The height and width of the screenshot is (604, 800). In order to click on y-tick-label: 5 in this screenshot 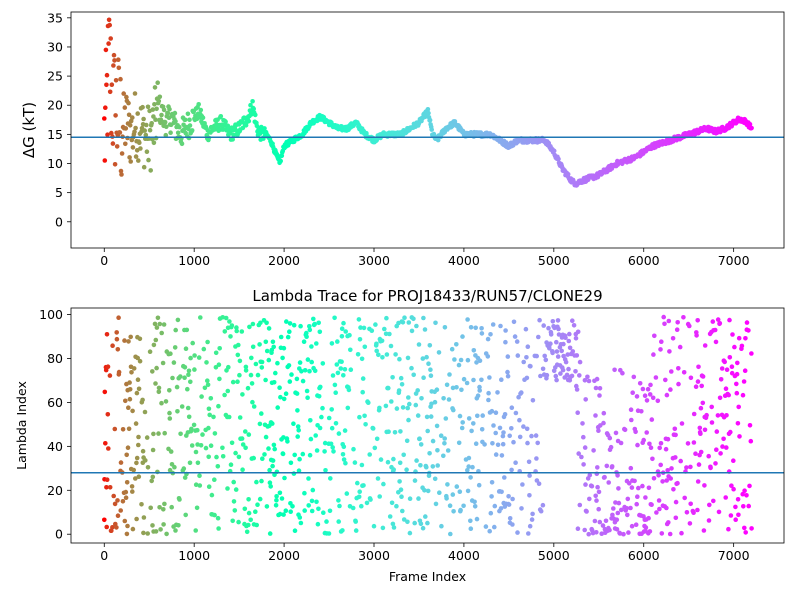, I will do `click(59, 192)`.